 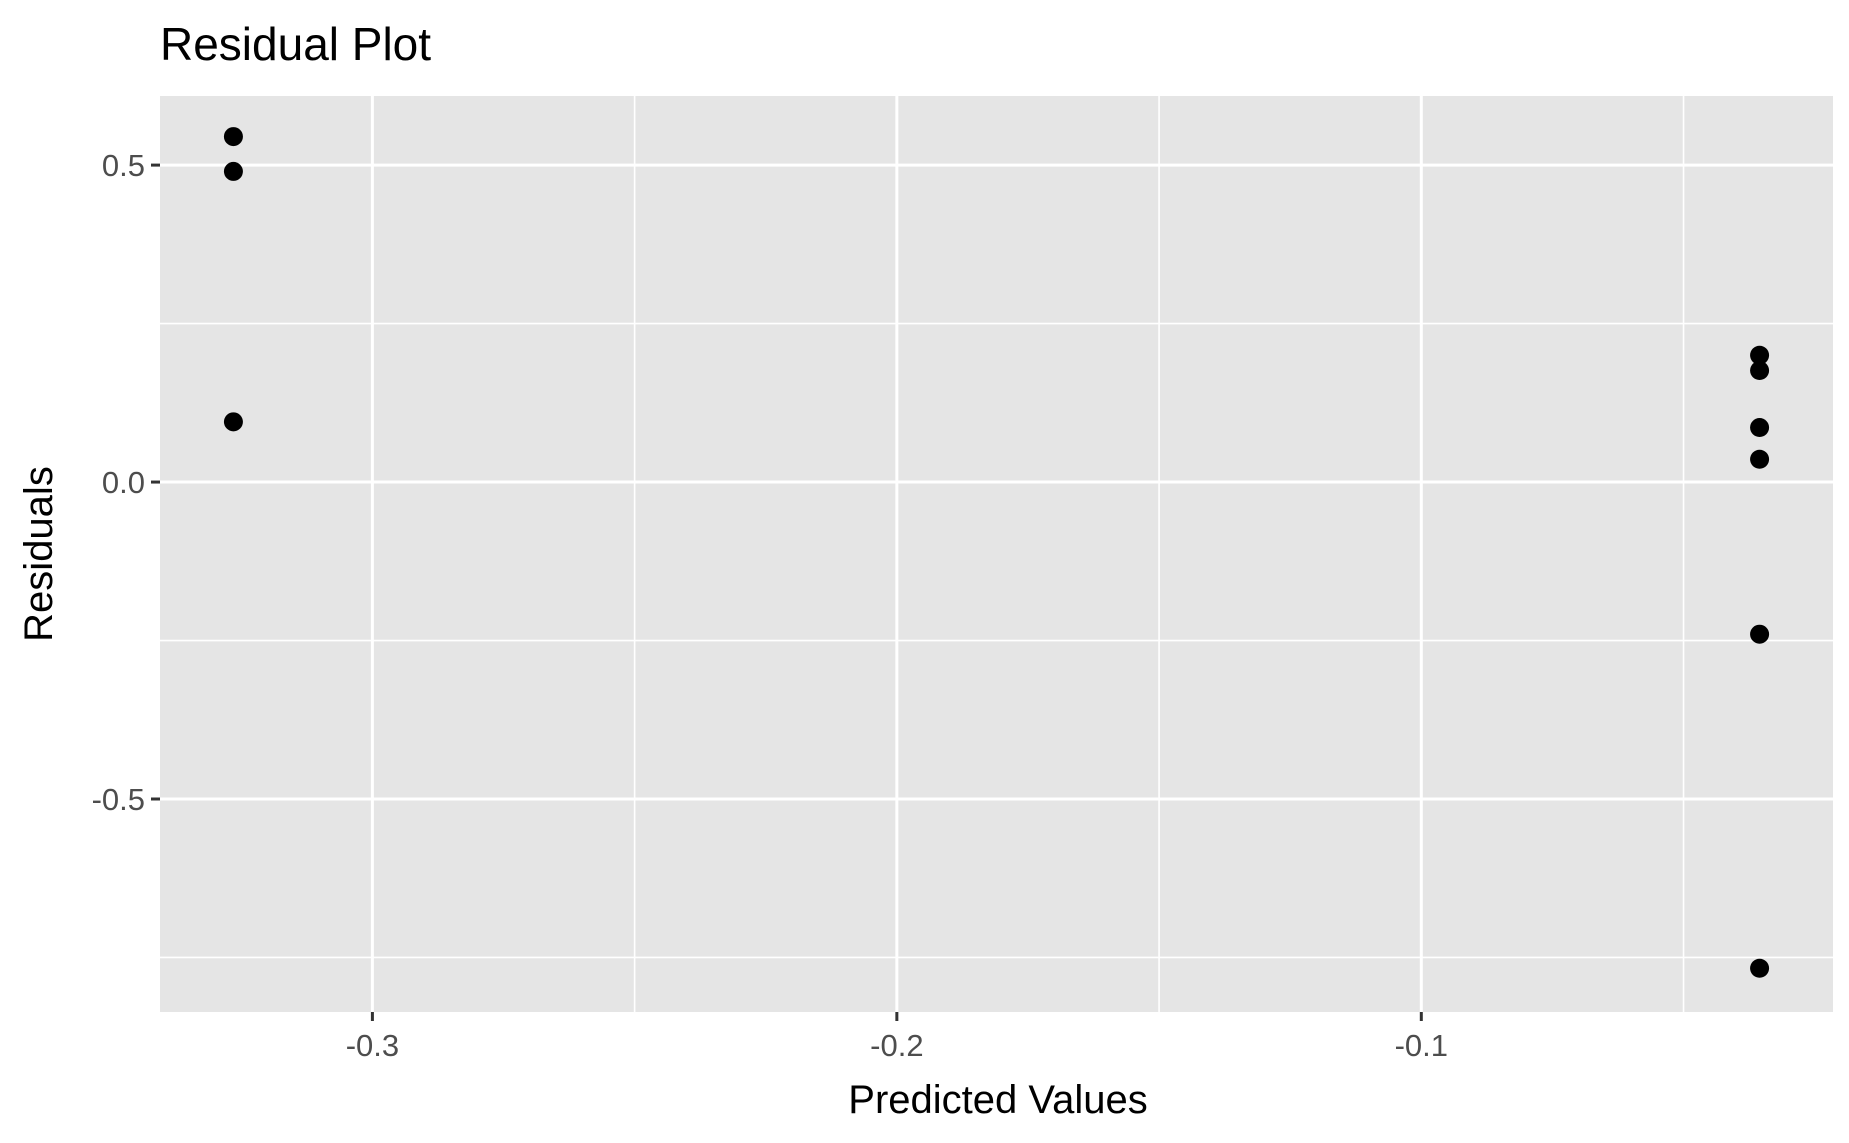 What do you see at coordinates (39, 554) in the screenshot?
I see `y-axis-title: Residuals` at bounding box center [39, 554].